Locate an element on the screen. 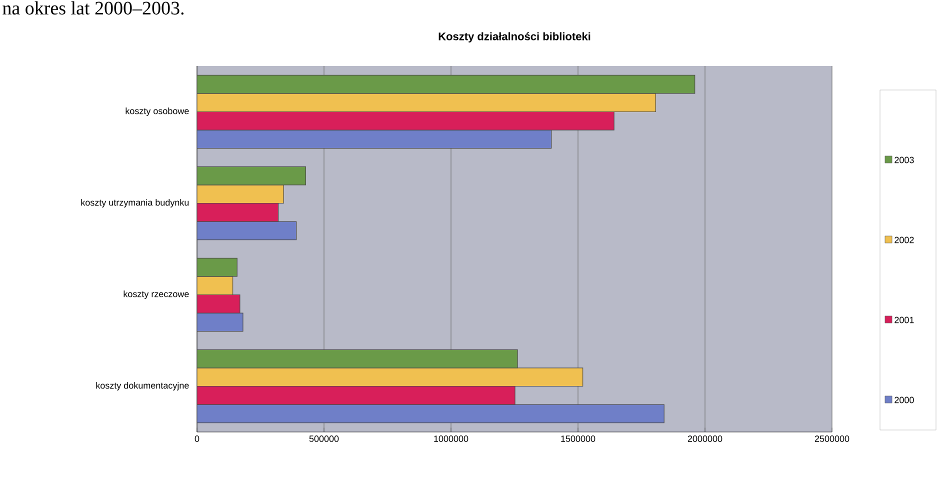 This screenshot has height=485, width=937. x-tick-label: 2500000 is located at coordinates (832, 439).